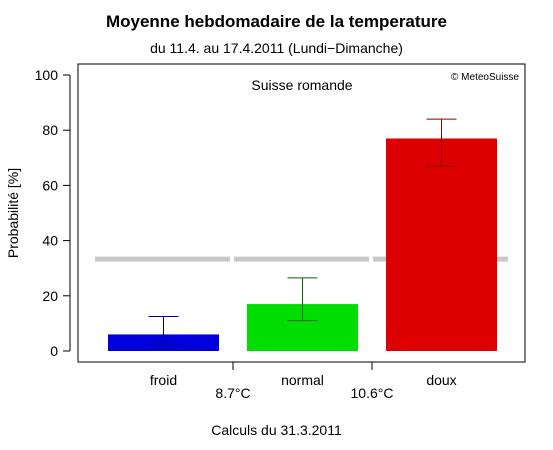 The height and width of the screenshot is (450, 553). What do you see at coordinates (50, 241) in the screenshot?
I see `y-tick-label: 40` at bounding box center [50, 241].